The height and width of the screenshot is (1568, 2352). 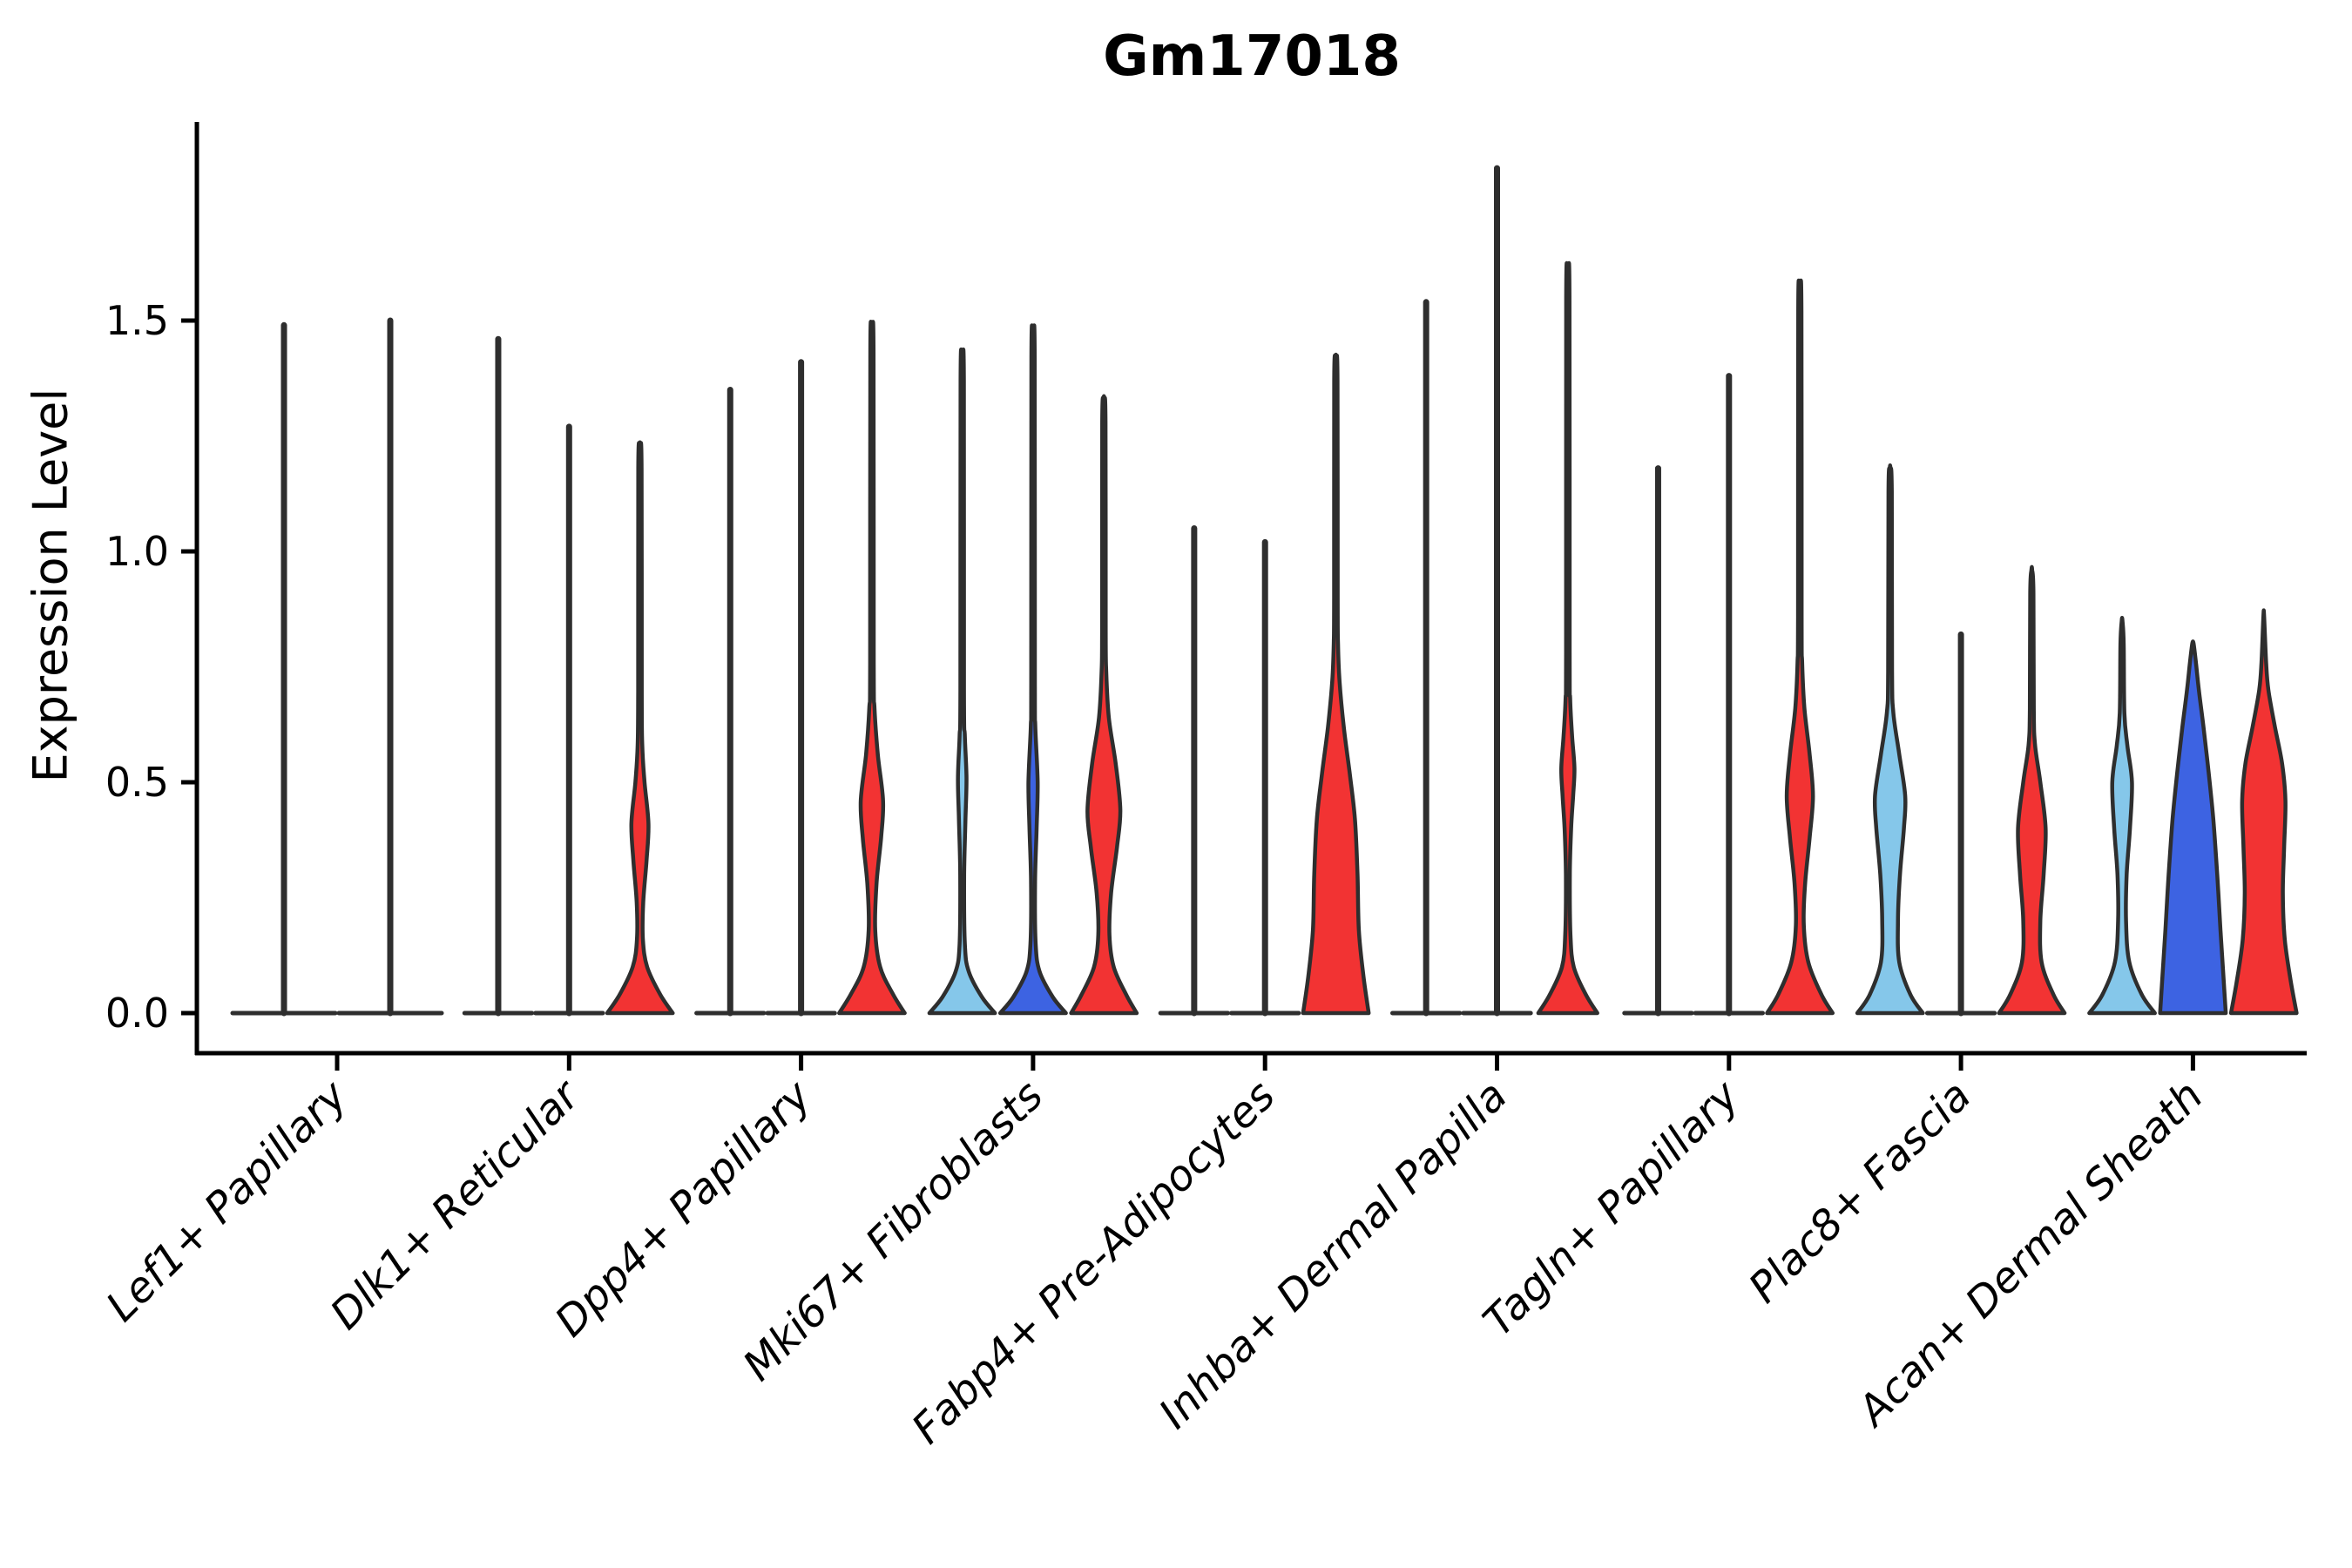 I want to click on violin-acan-dermal-sheath-dark_blue, so click(x=2193, y=827).